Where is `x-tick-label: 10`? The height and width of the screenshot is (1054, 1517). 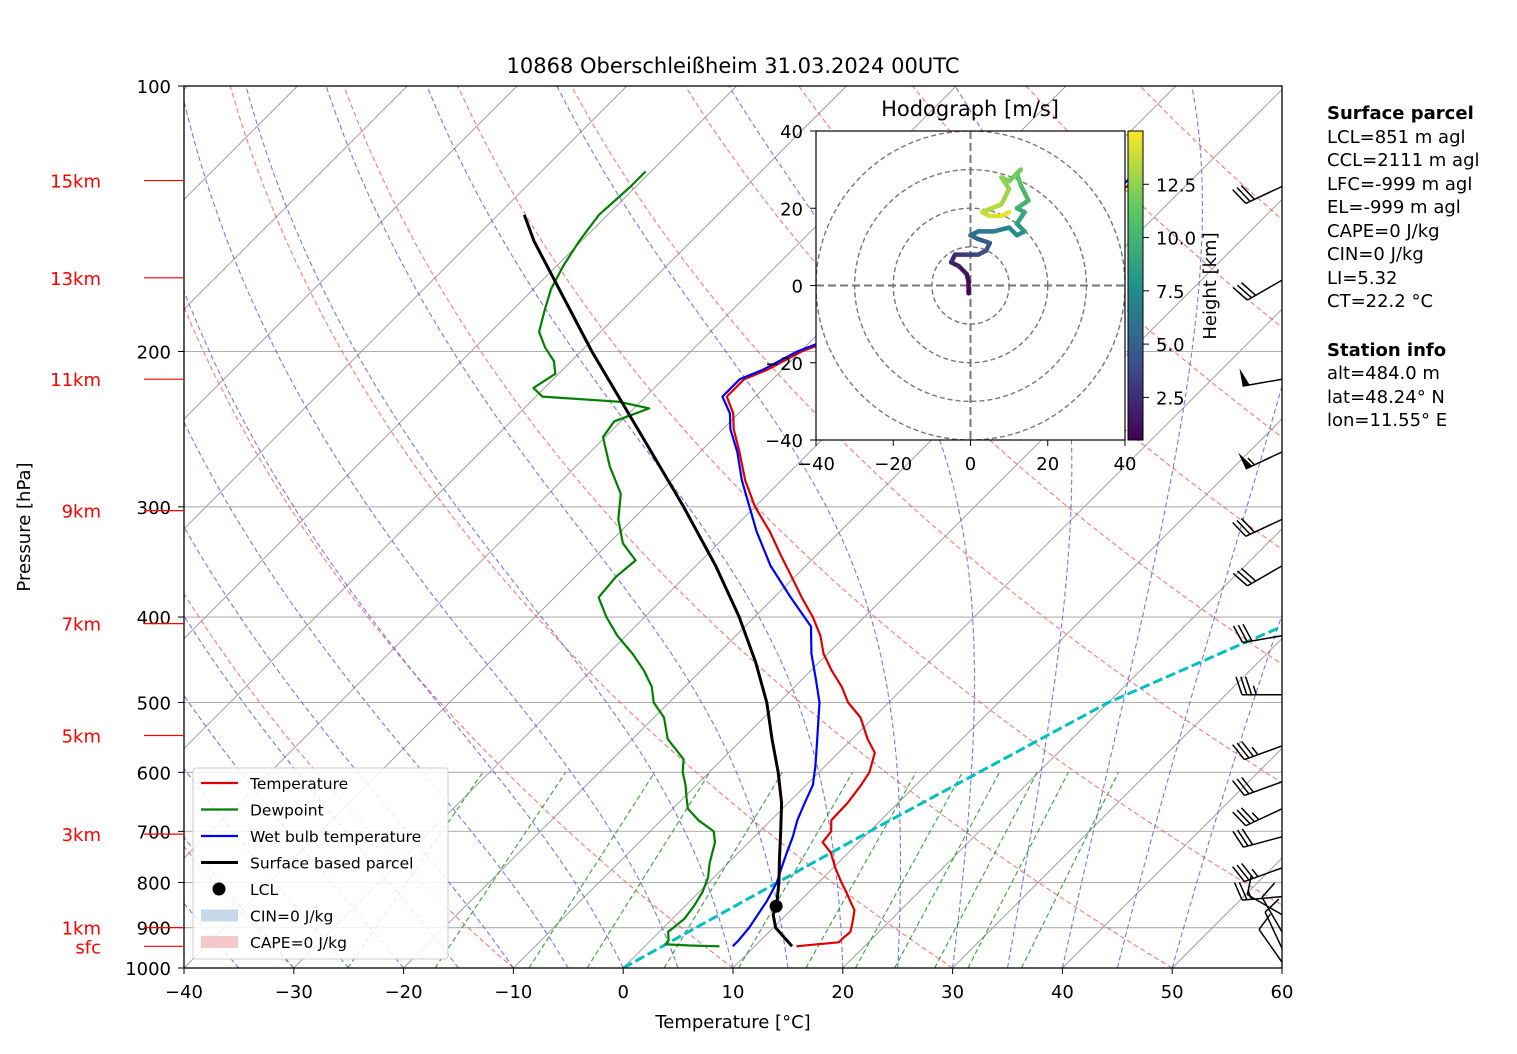
x-tick-label: 10 is located at coordinates (733, 992).